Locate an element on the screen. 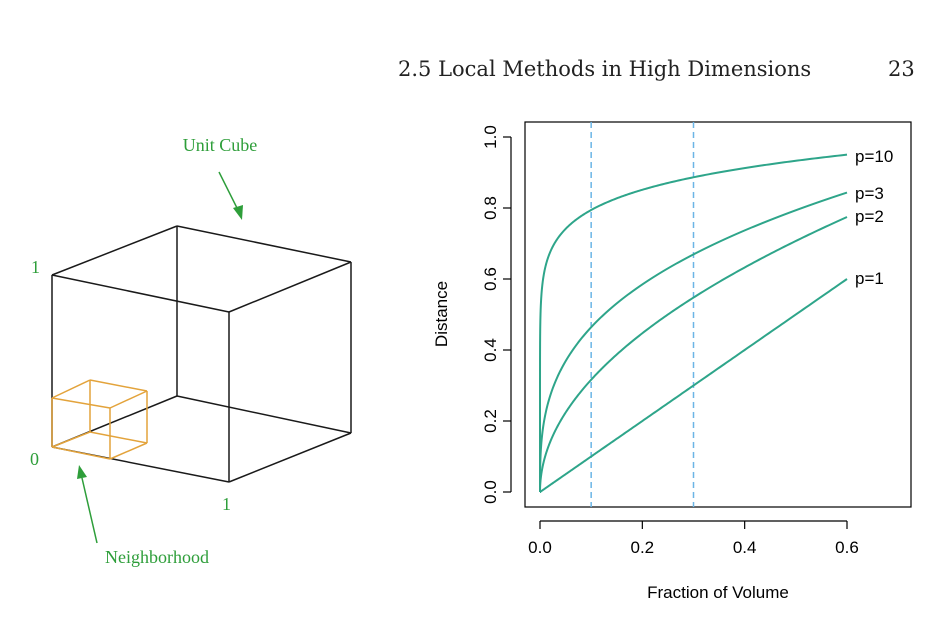 The image size is (938, 624). y-tick-label-5: 1.0 is located at coordinates (490, 137).